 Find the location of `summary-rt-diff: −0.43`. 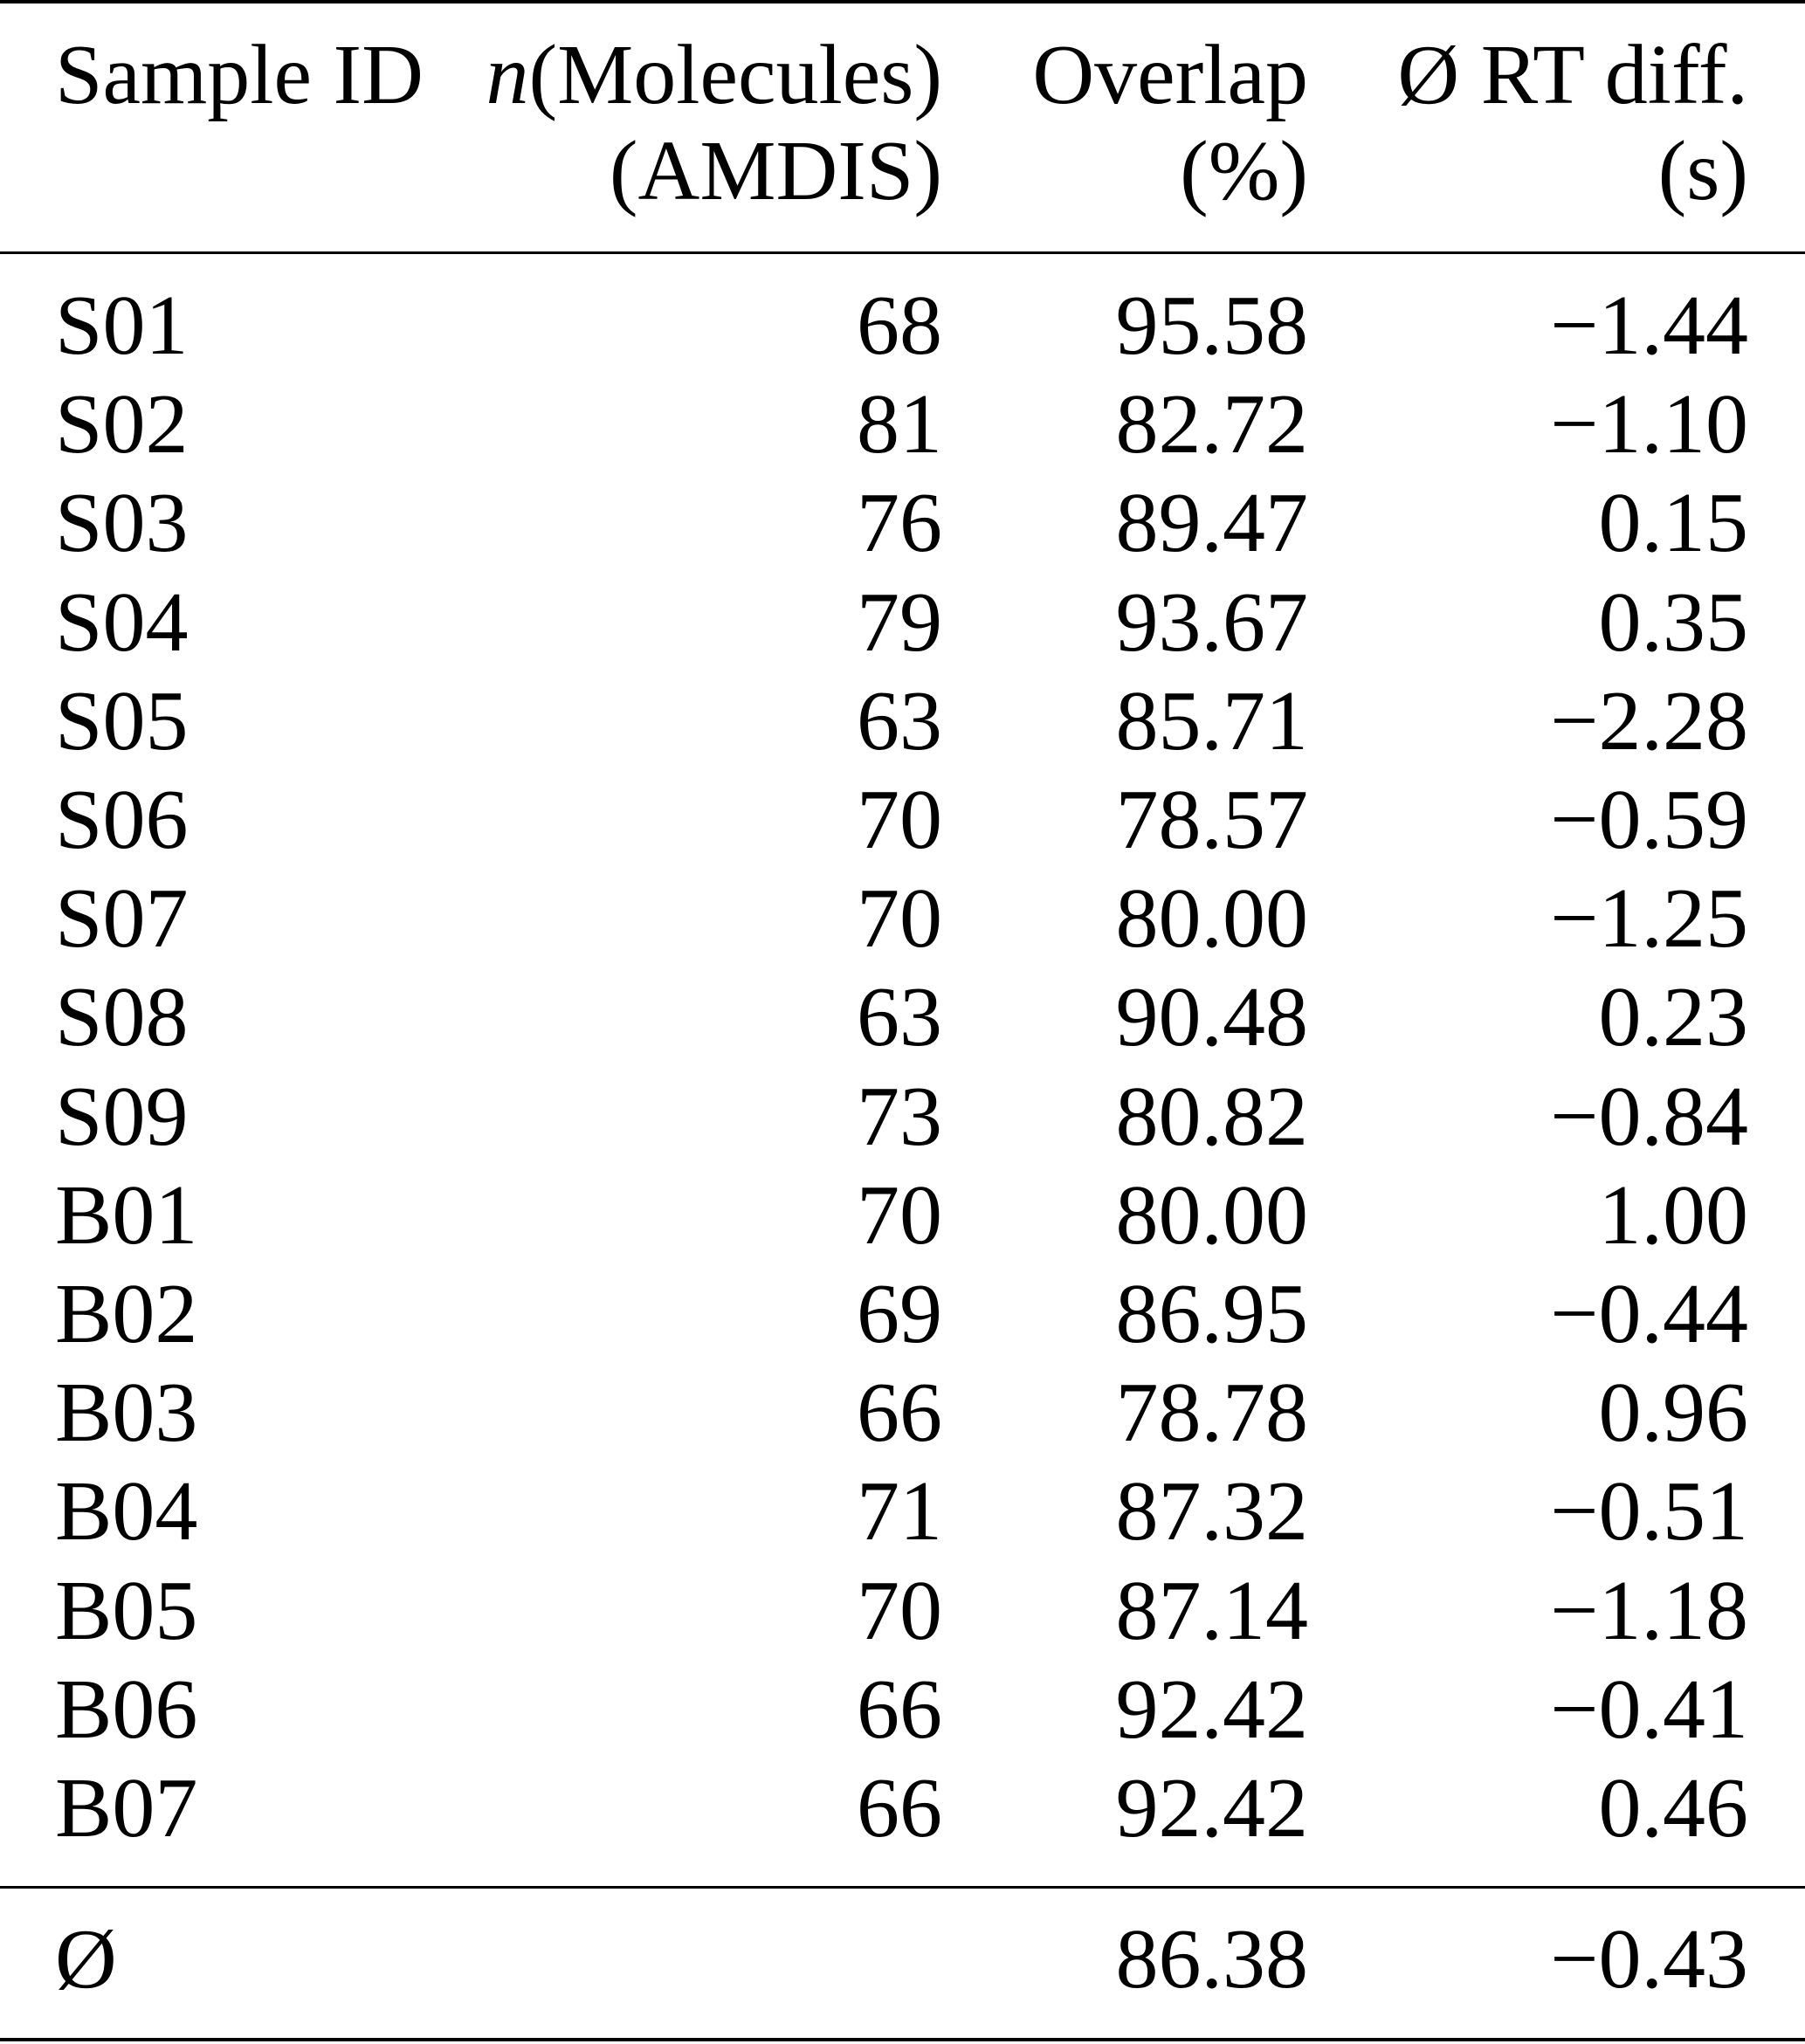

summary-rt-diff: −0.43 is located at coordinates (1649, 1959).